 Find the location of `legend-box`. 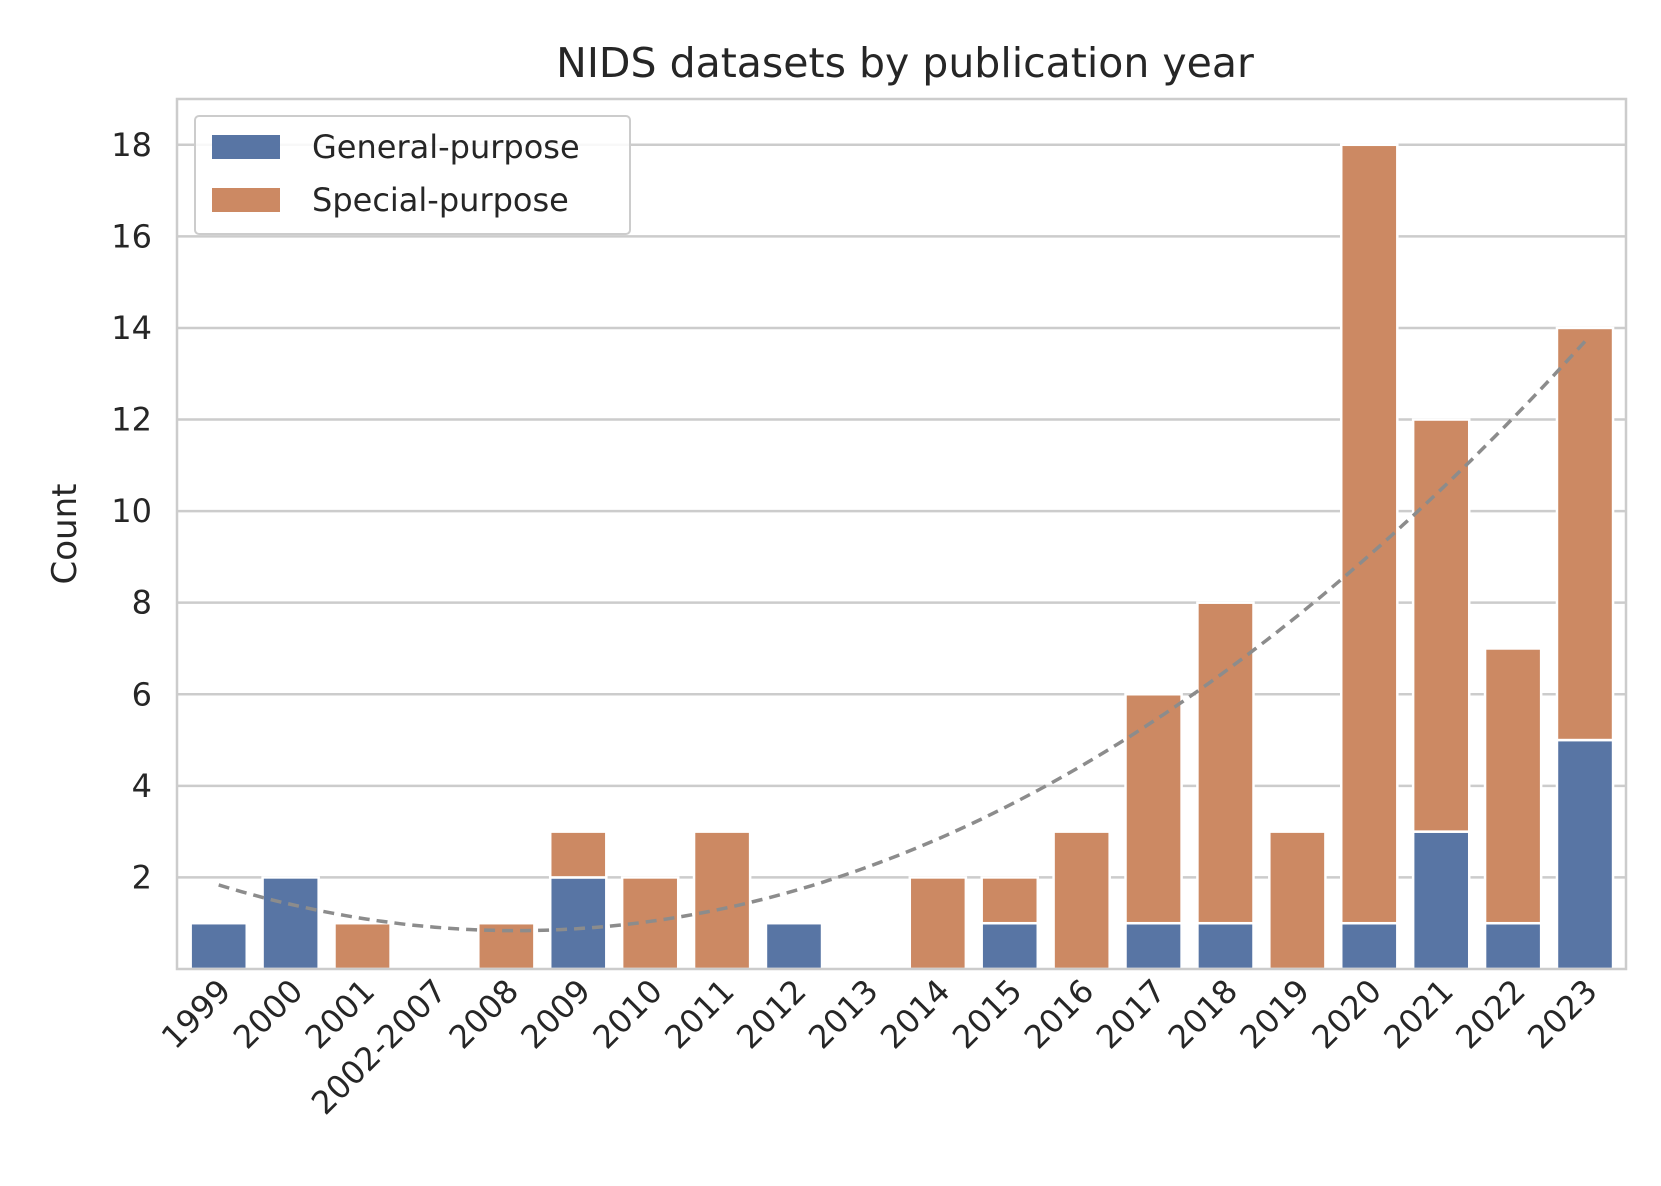

legend-box is located at coordinates (412, 175).